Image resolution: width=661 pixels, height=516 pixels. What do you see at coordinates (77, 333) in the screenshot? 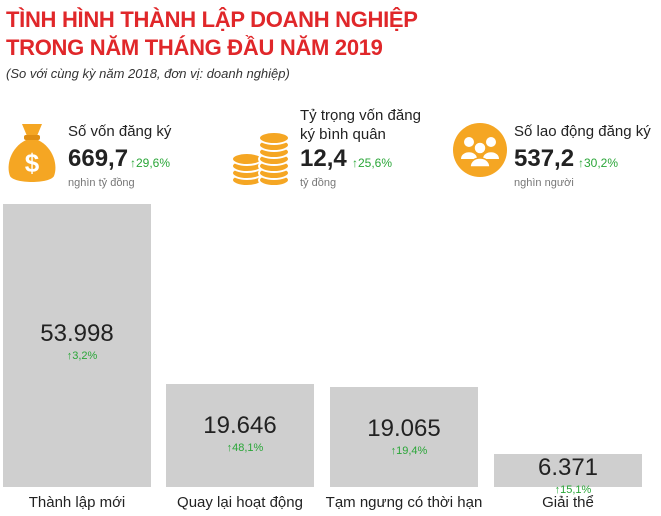
I see `bar-value-label: 53.998` at bounding box center [77, 333].